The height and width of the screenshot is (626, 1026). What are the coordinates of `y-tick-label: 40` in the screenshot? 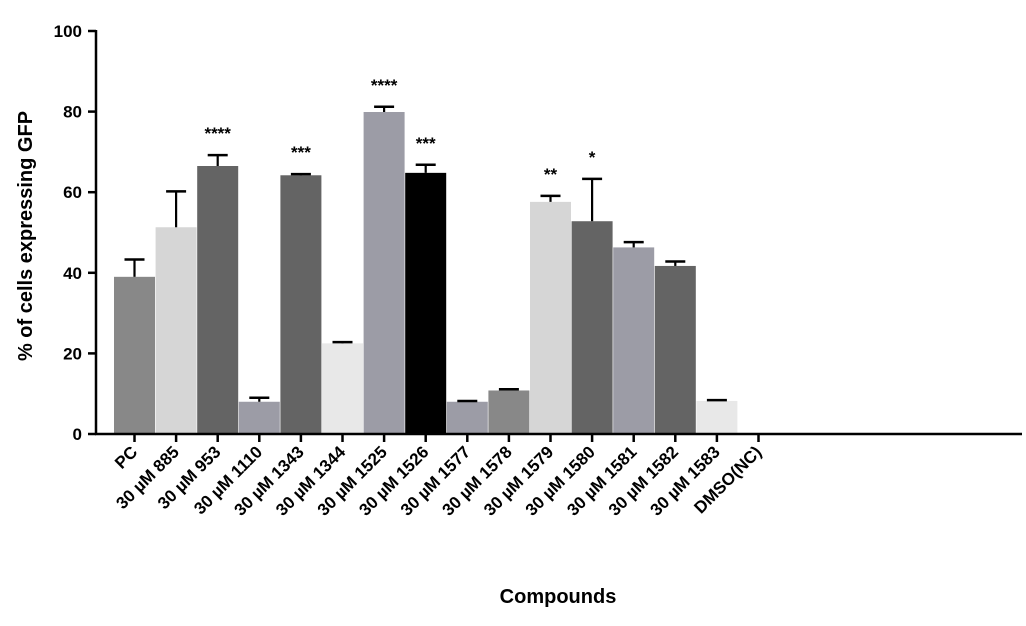 It's located at (72, 273).